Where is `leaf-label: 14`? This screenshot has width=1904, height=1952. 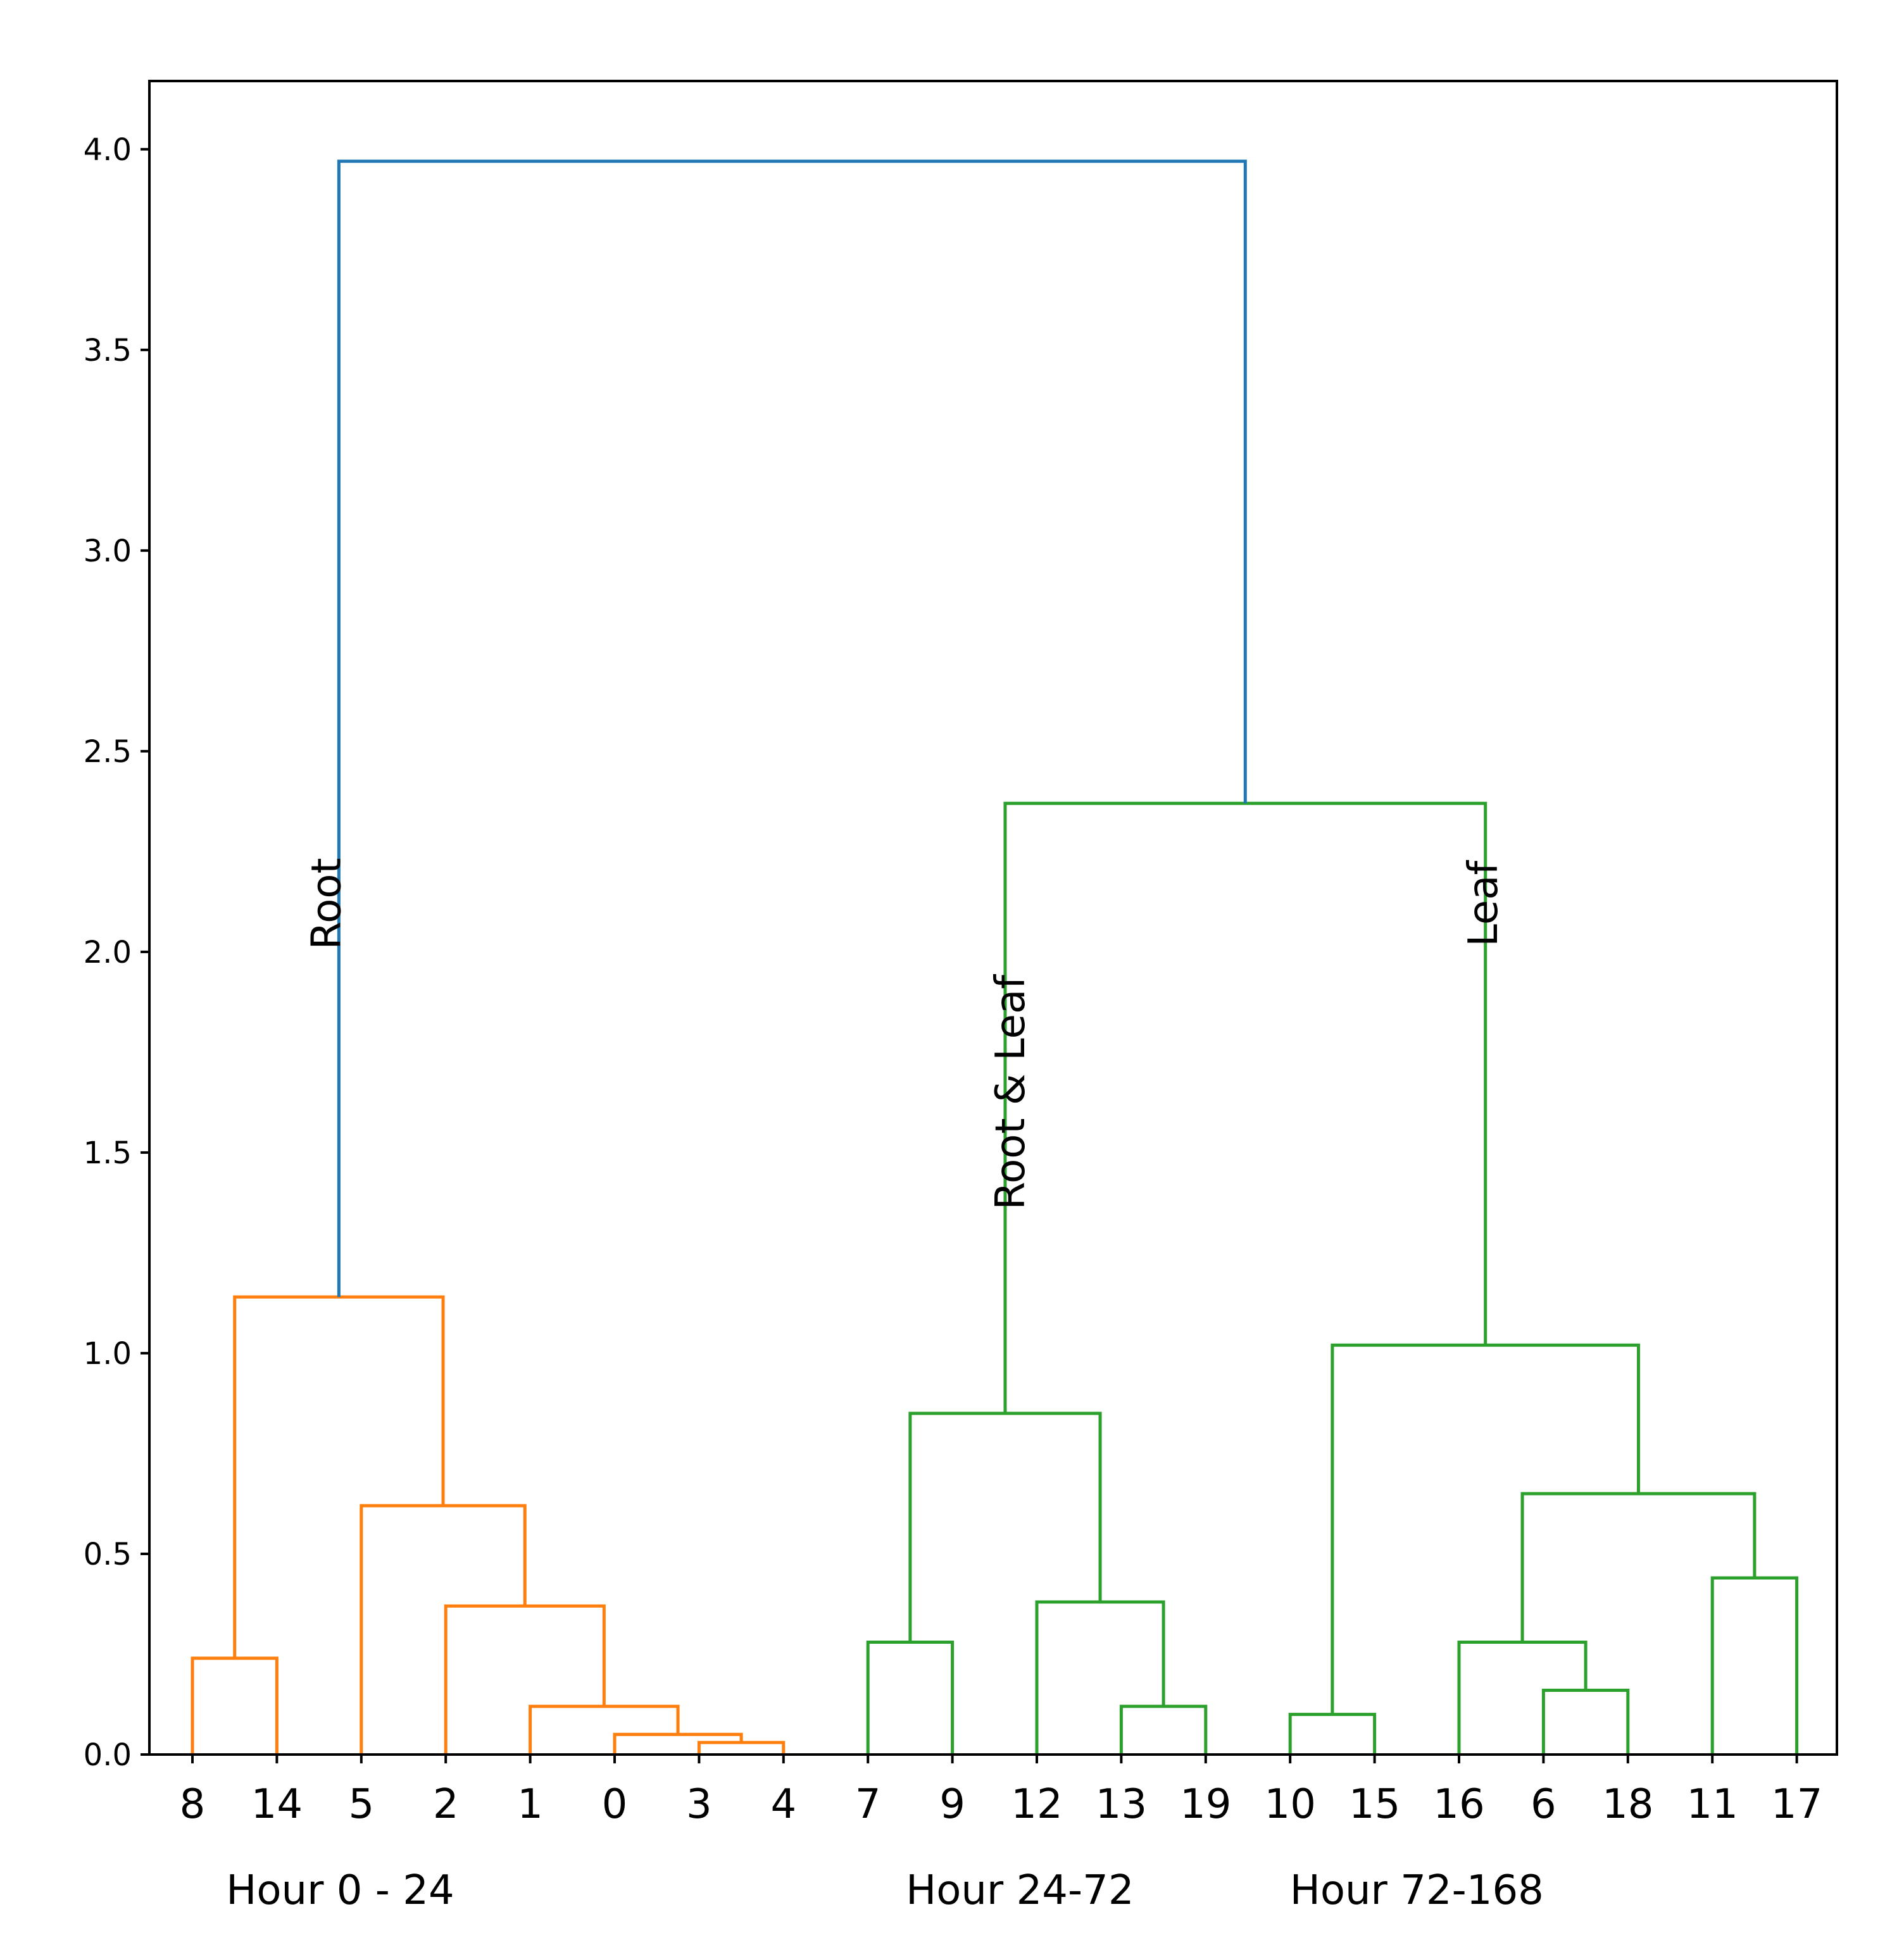
leaf-label: 14 is located at coordinates (277, 1804).